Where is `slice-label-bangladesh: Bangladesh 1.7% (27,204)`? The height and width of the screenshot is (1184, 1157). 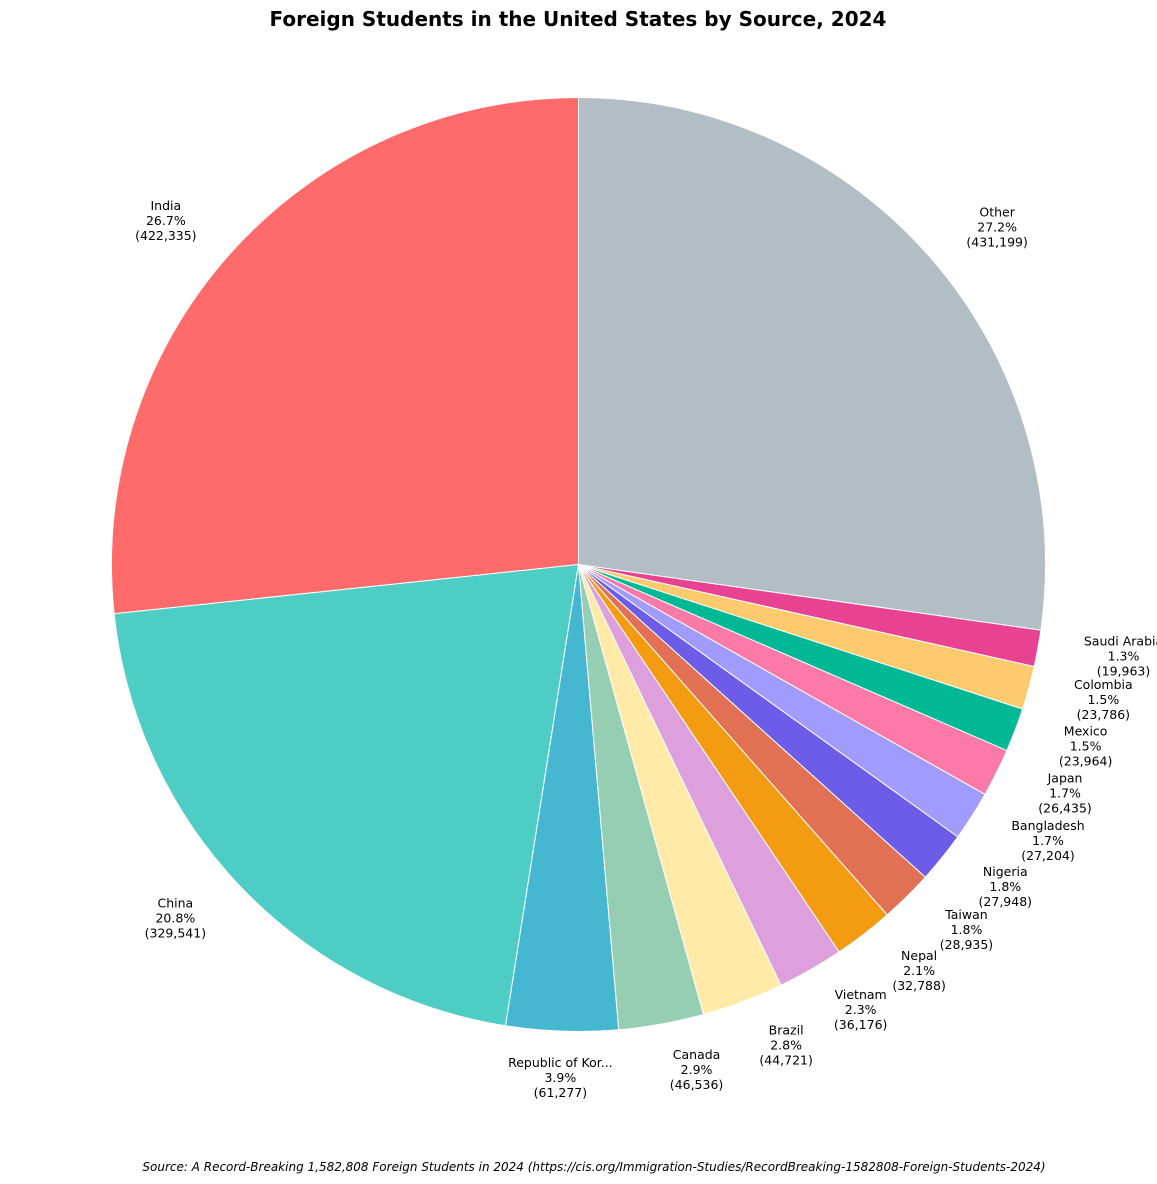 slice-label-bangladesh: Bangladesh 1.7% (27,204) is located at coordinates (1047, 840).